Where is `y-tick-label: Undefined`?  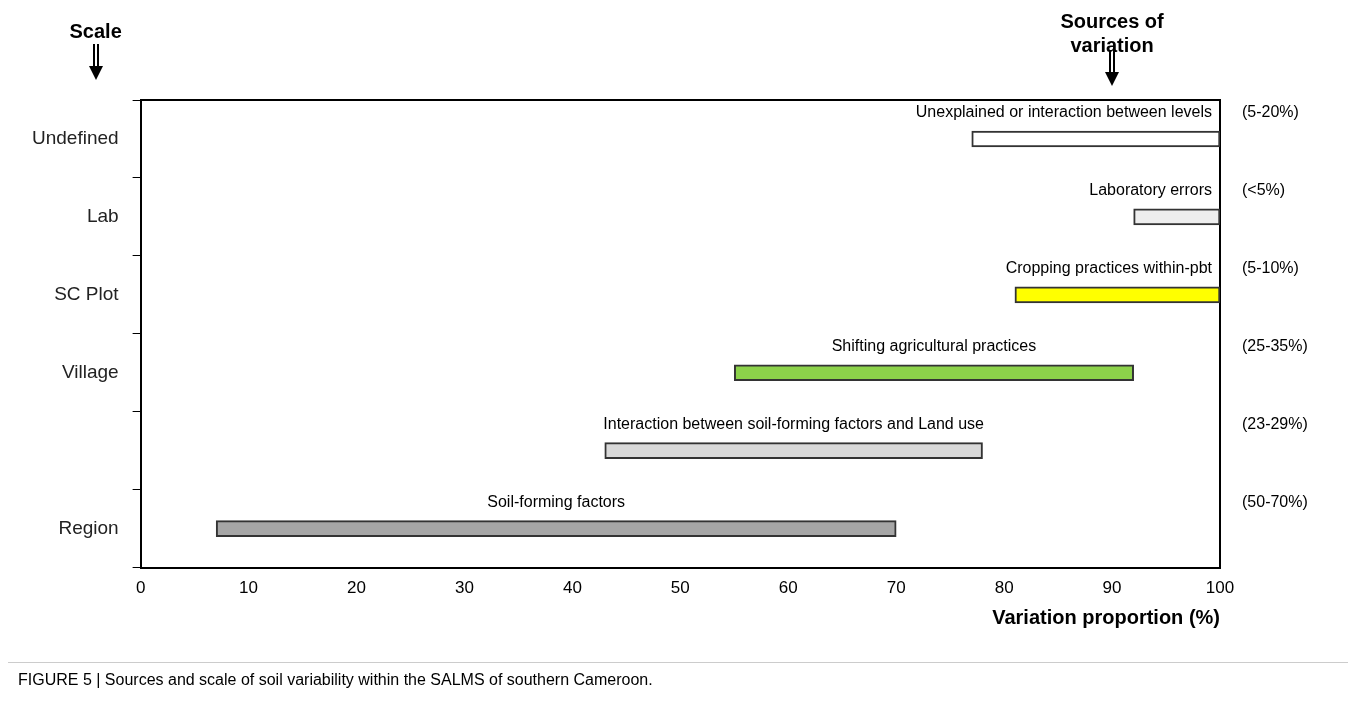
y-tick-label: Undefined is located at coordinates (75, 138).